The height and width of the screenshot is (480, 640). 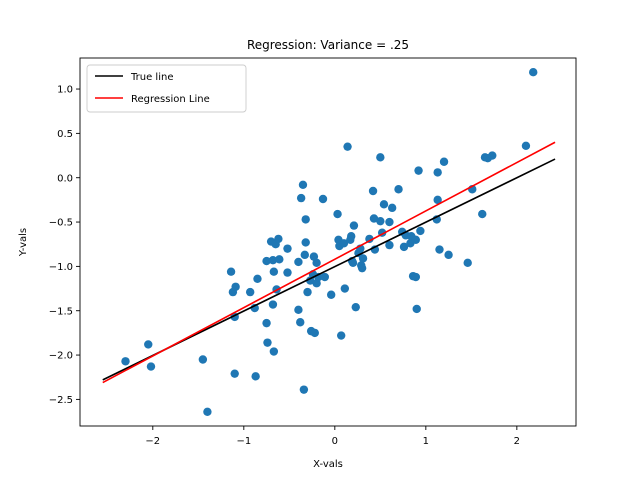 I want to click on y-tick-label: 1.0, so click(x=65, y=90).